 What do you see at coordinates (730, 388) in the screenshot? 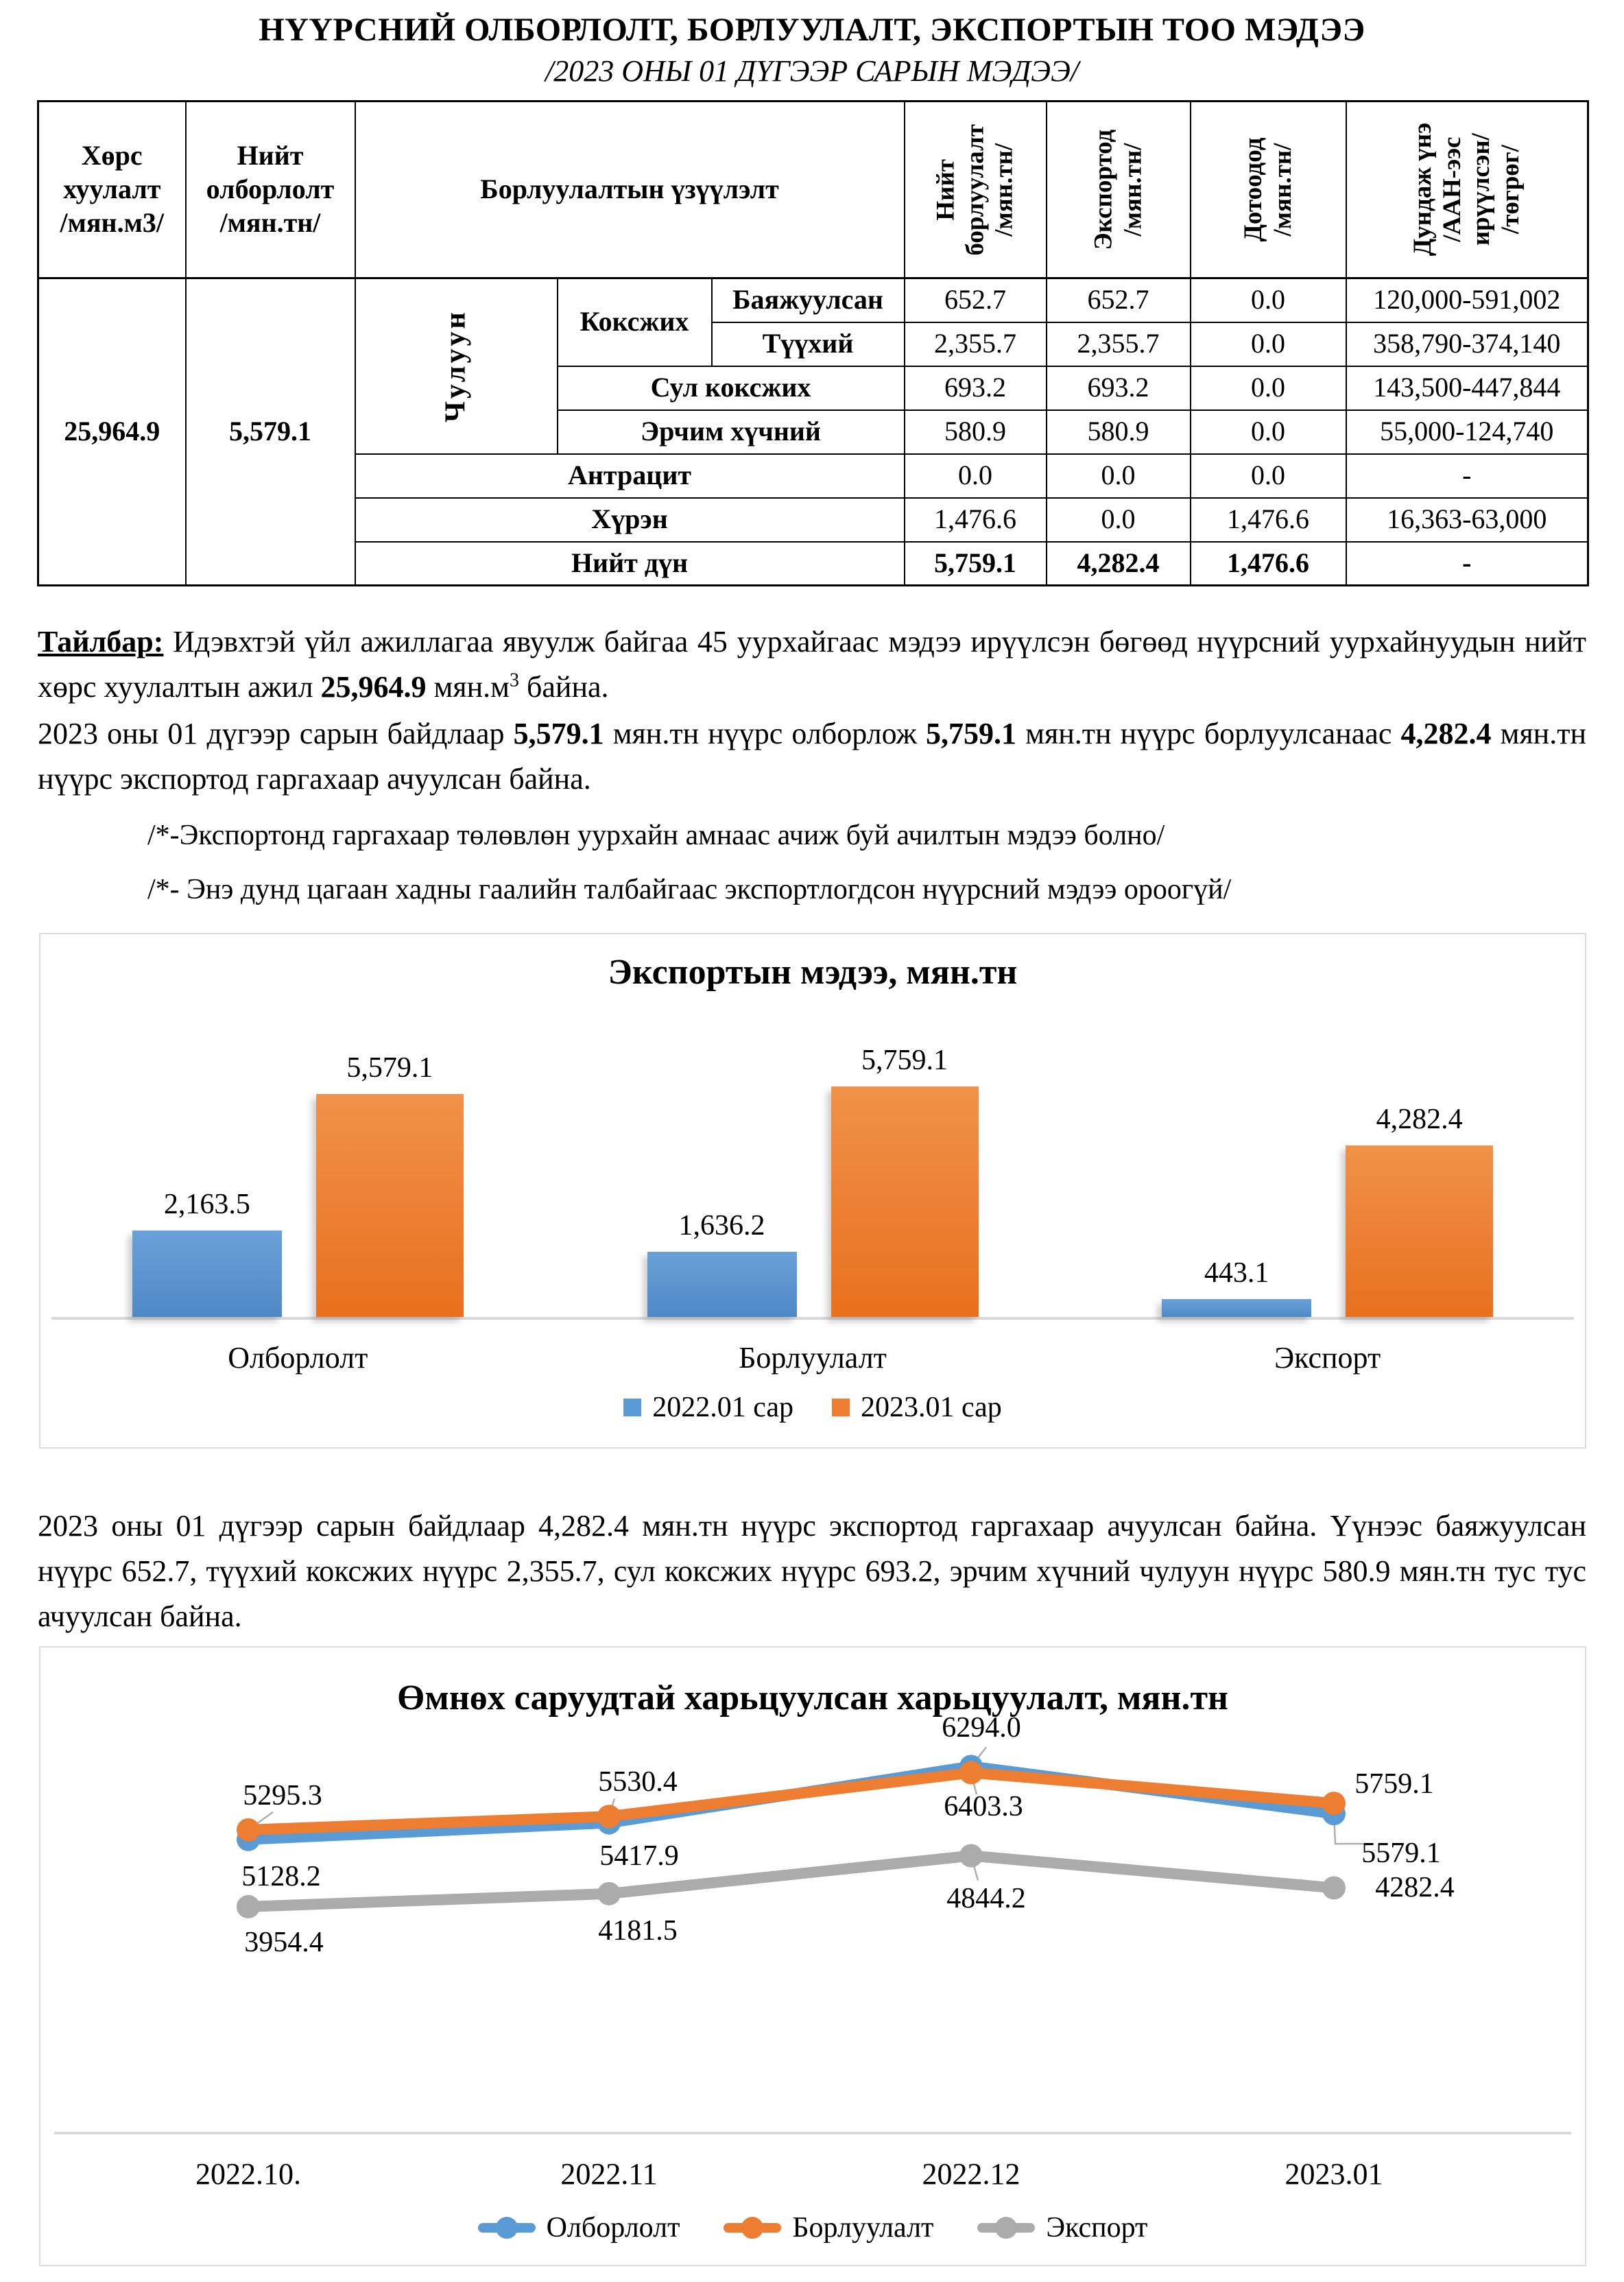
I see `row-label: Сул коксжих` at bounding box center [730, 388].